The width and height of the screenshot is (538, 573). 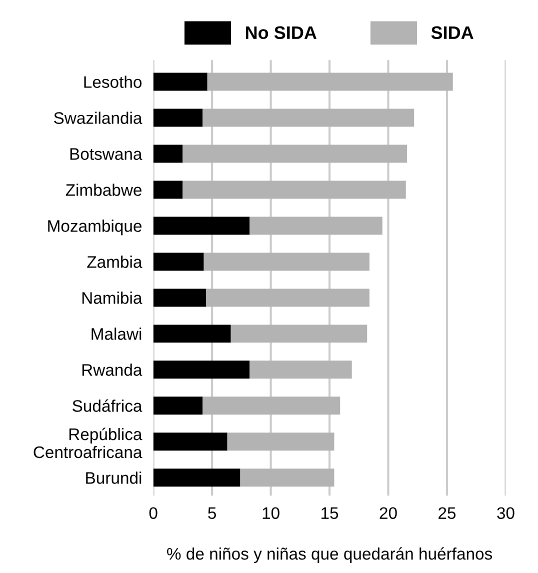 I want to click on x-tick-label: 5, so click(x=212, y=513).